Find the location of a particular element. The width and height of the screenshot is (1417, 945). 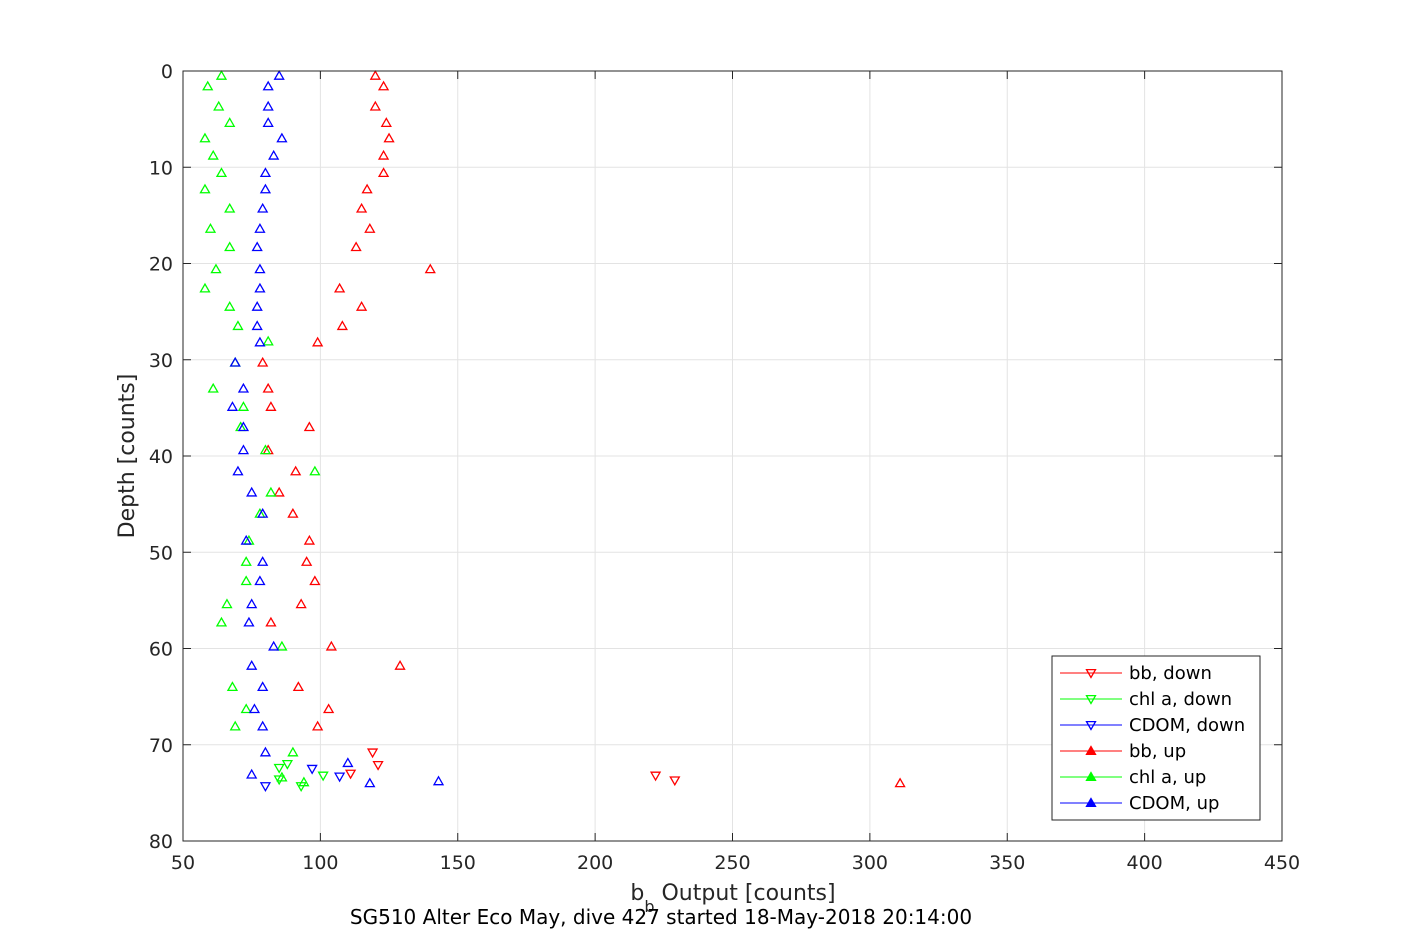

series-cdom-down is located at coordinates (302, 778).